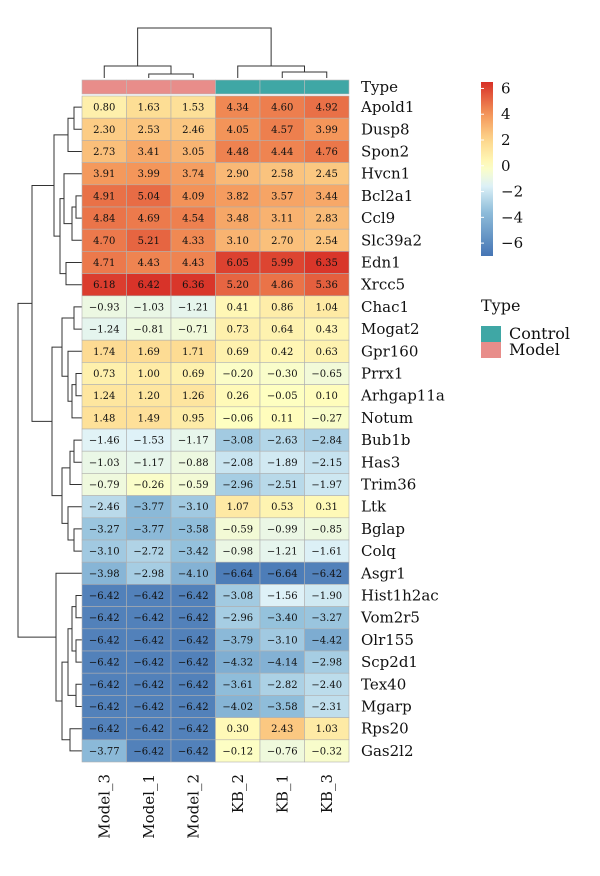  What do you see at coordinates (193, 418) in the screenshot?
I see `cell-value-label: 0.95` at bounding box center [193, 418].